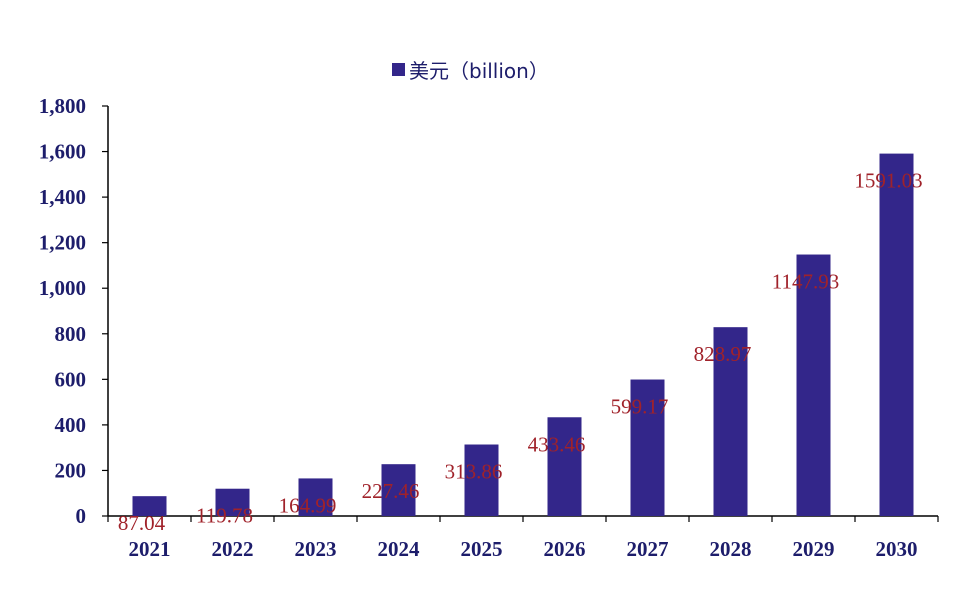 This screenshot has height=600, width=980. What do you see at coordinates (399, 549) in the screenshot?
I see `x-tick-label: 2024` at bounding box center [399, 549].